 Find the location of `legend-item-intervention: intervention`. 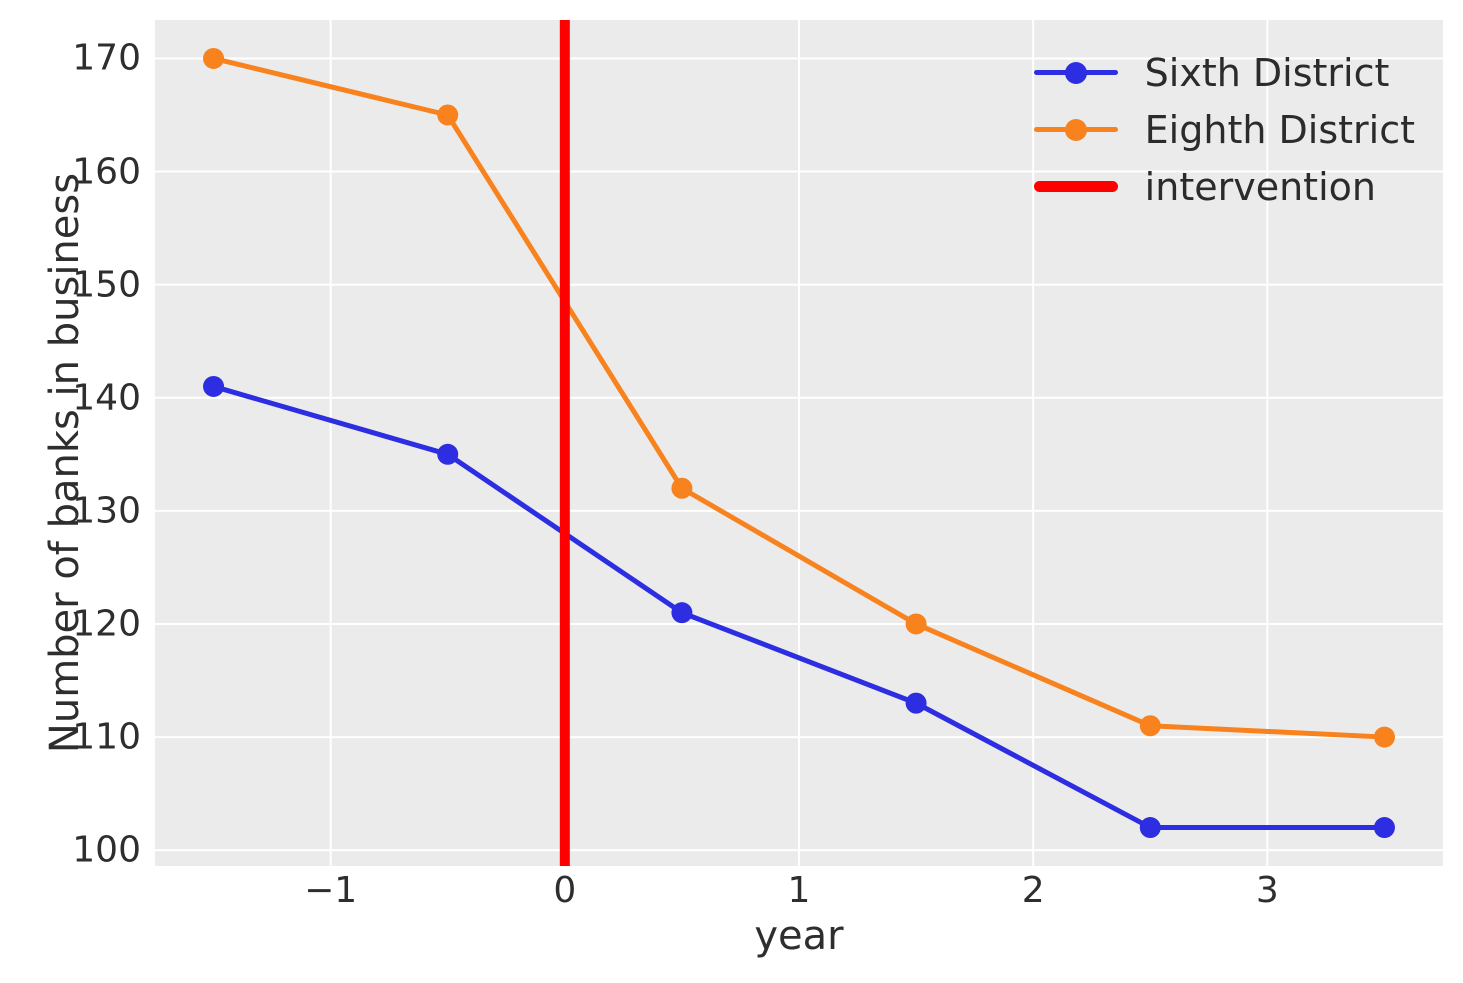

legend-item-intervention: intervention is located at coordinates (1224, 186).